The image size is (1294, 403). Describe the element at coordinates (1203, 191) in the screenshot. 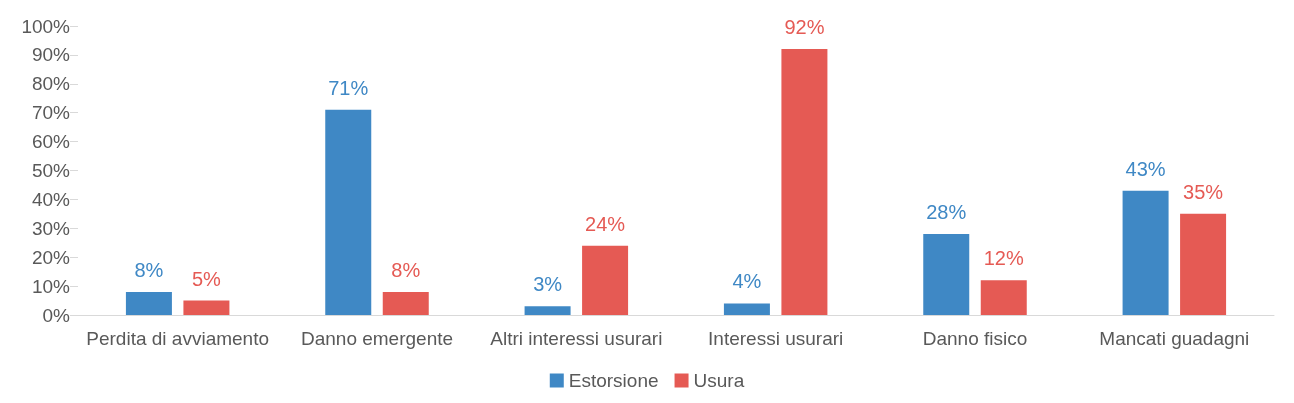

I see `data-label: 35%` at that location.